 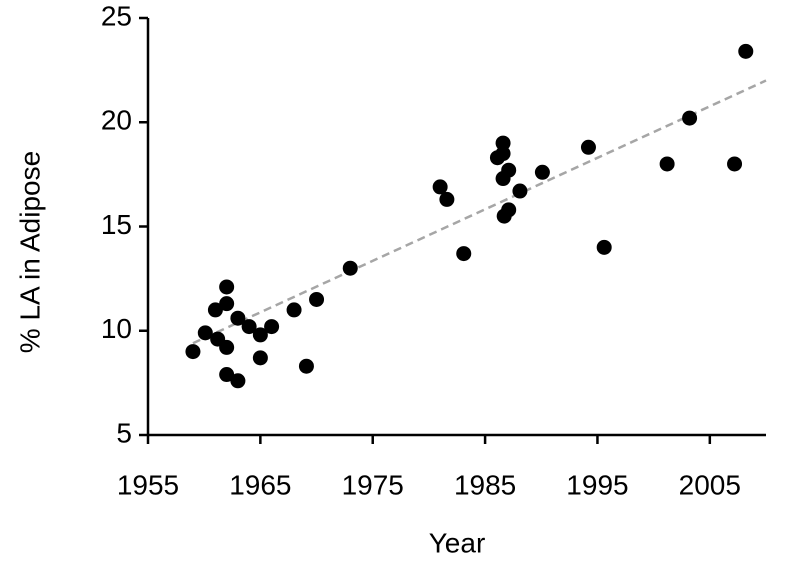 I want to click on x-tick-label: 1965, so click(x=260, y=484).